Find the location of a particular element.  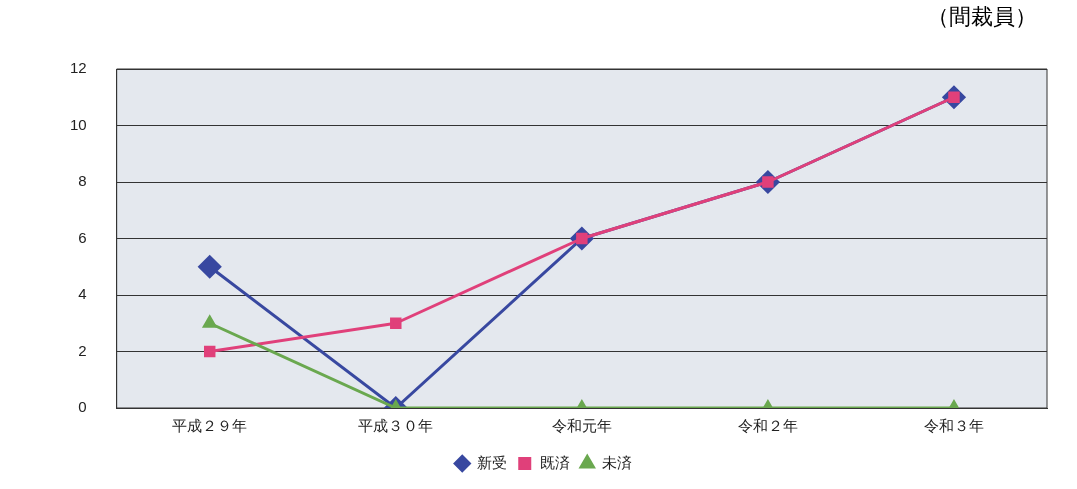

chart-subtitle: （間裁員） is located at coordinates (982, 17).